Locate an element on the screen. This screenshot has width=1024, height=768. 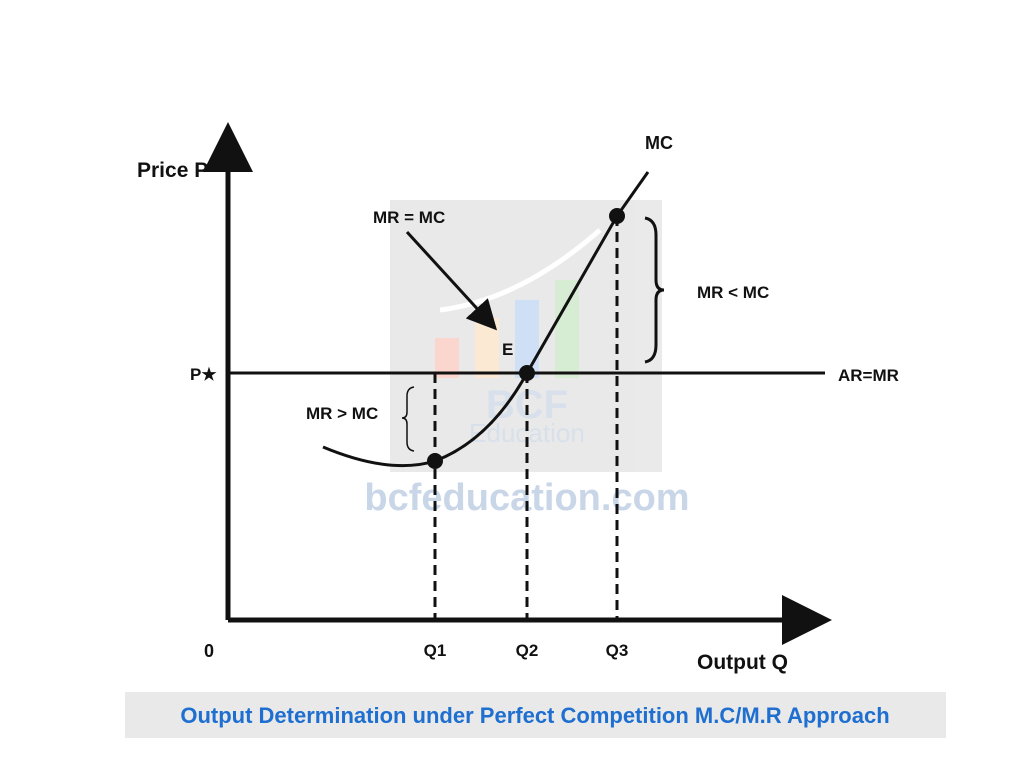
annotation: MR = MC is located at coordinates (409, 217).